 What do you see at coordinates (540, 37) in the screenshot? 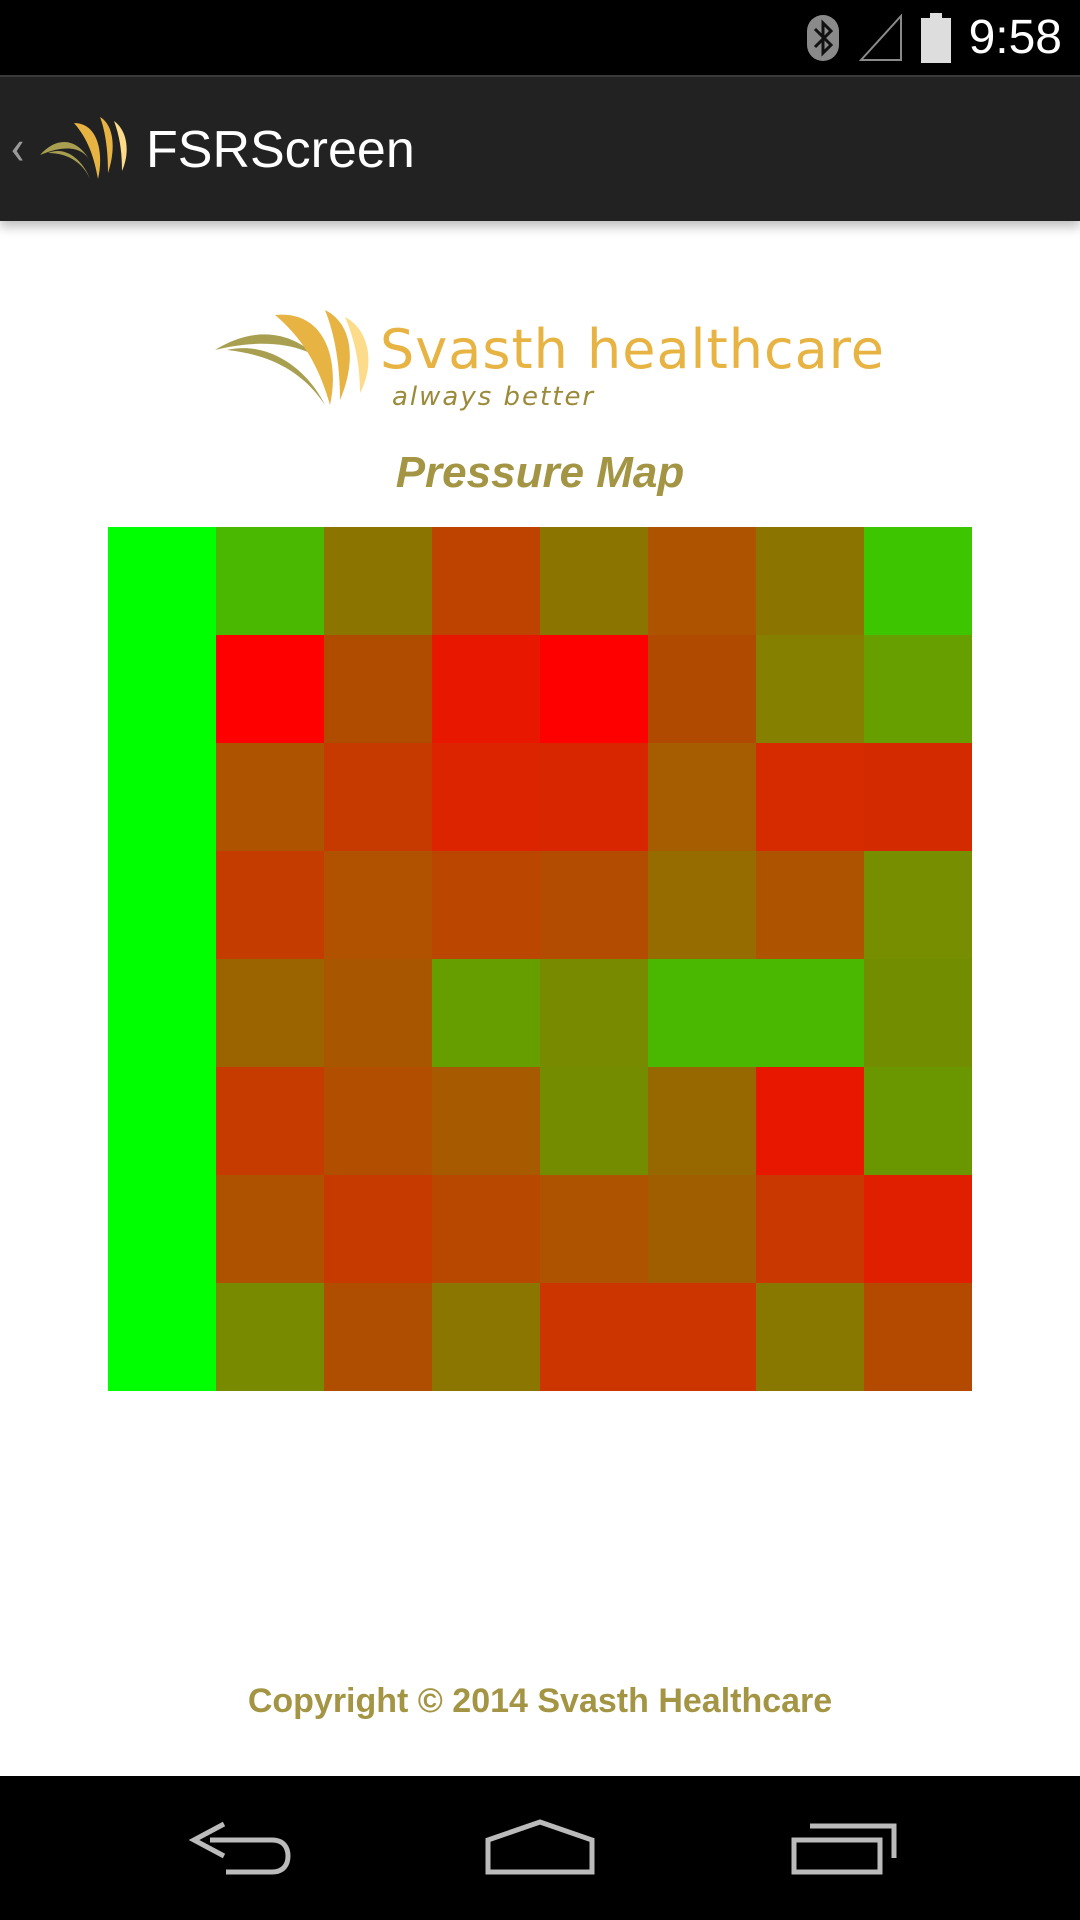
I see `status-bar: 9:58` at bounding box center [540, 37].